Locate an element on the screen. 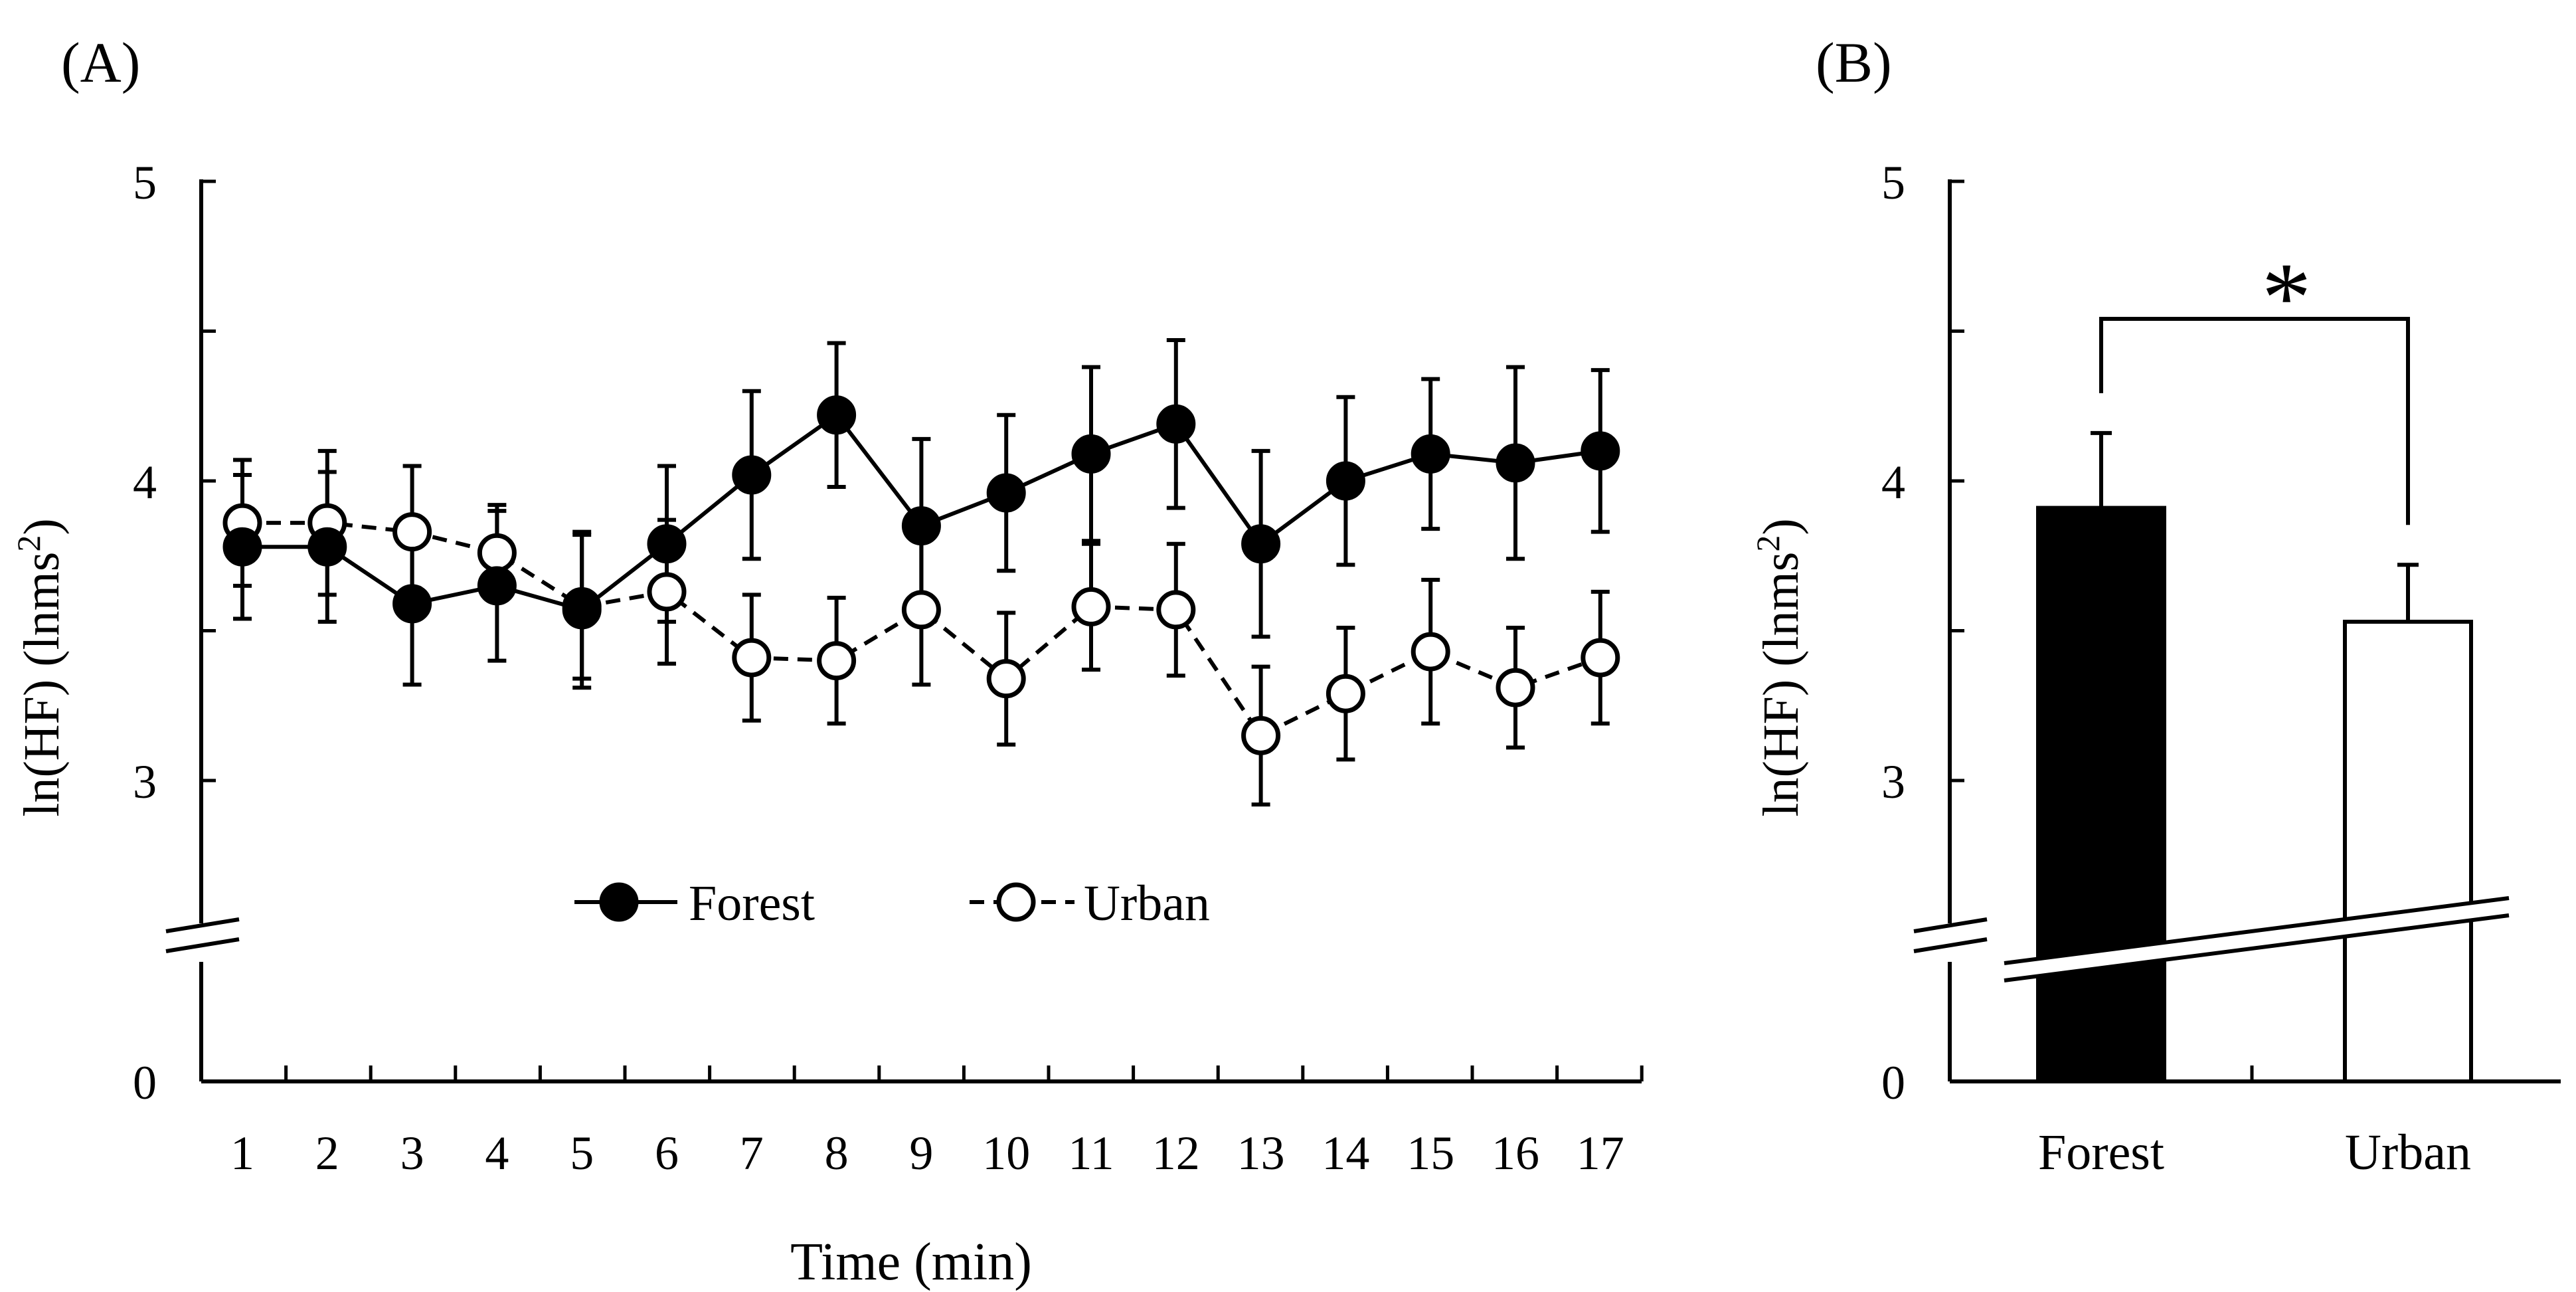 This screenshot has height=1292, width=2576. panel-a-x-tick-label: 8 is located at coordinates (837, 1153).